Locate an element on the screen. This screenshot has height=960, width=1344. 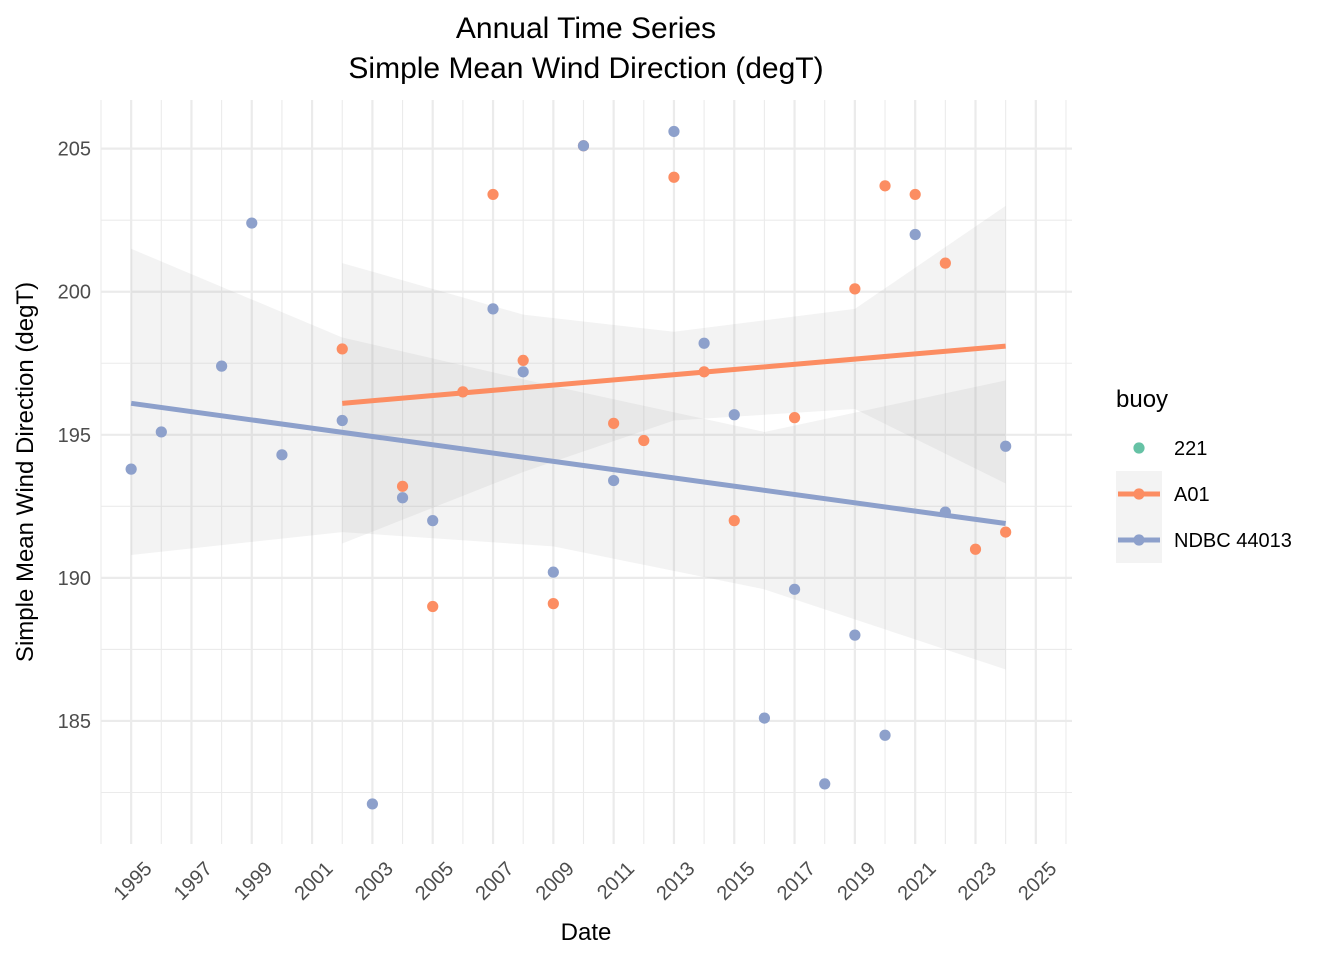
y-axis-label: Simple Mean Wind Direction (degT) is located at coordinates (25, 472).